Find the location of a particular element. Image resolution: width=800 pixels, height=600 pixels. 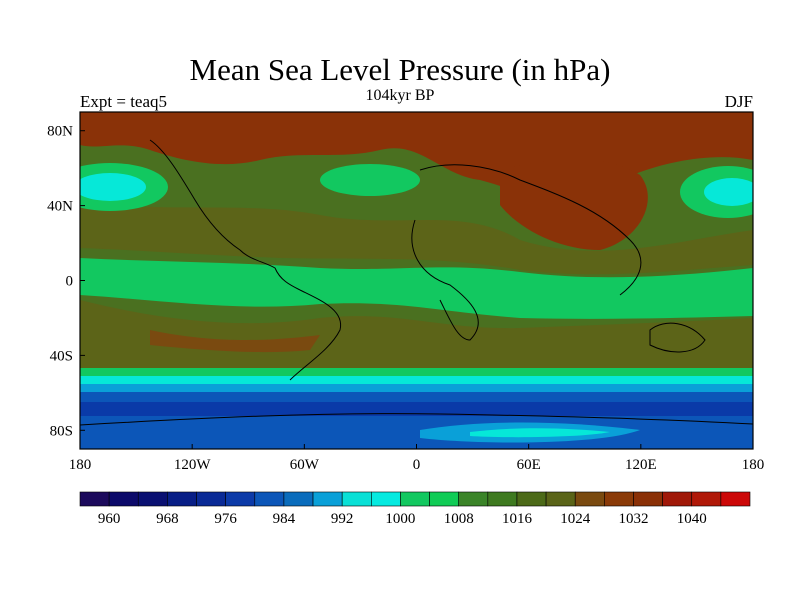

colorbar-label: 1008 is located at coordinates (459, 519).